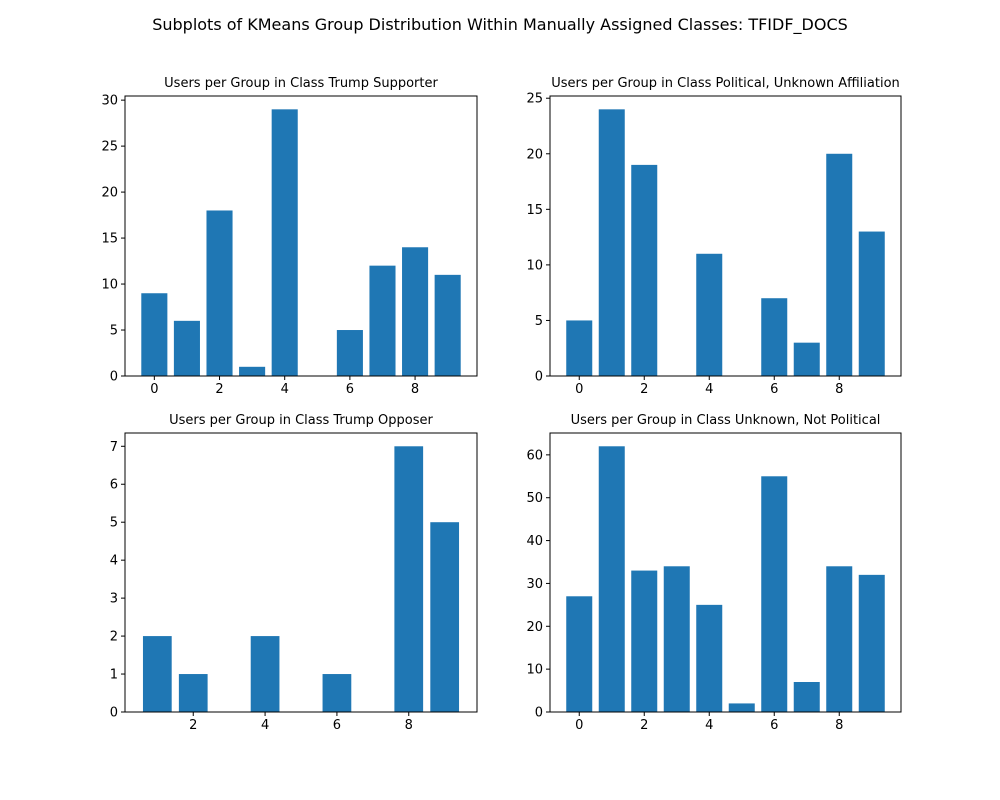  What do you see at coordinates (114, 447) in the screenshot?
I see `y-tick-label: 7` at bounding box center [114, 447].